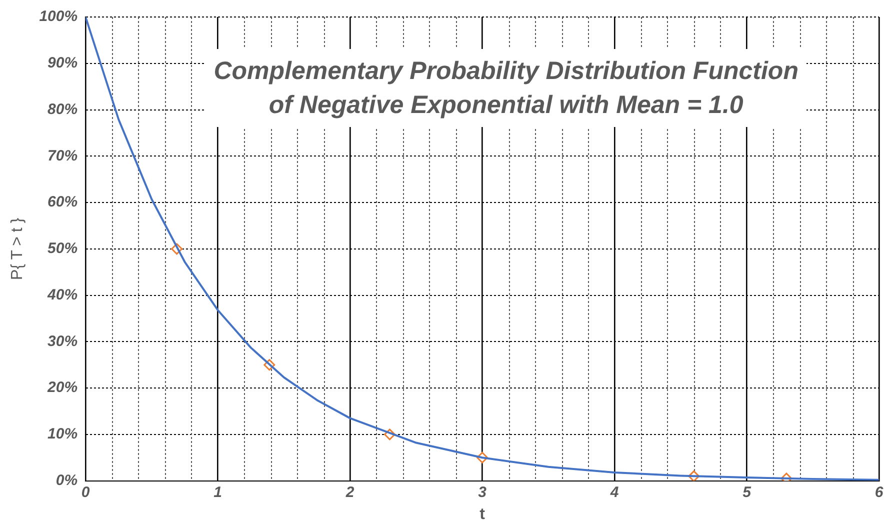 Image resolution: width=887 pixels, height=524 pixels. Describe the element at coordinates (62, 295) in the screenshot. I see `y-tick-label: 40%` at that location.